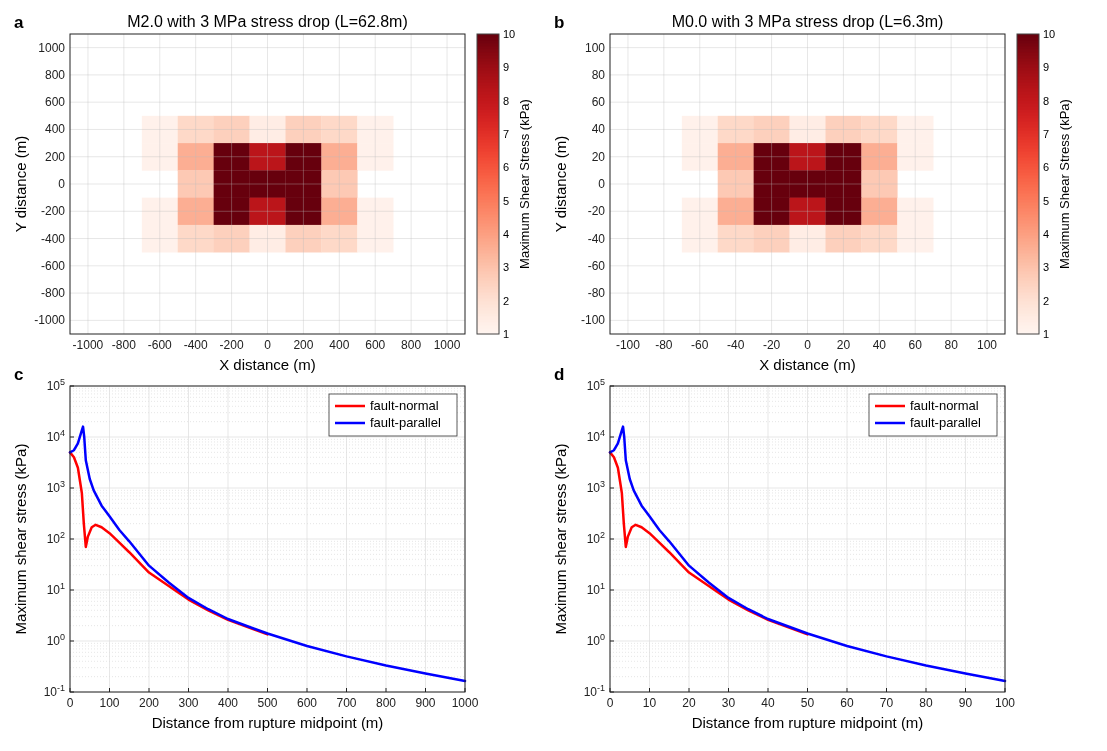 The height and width of the screenshot is (751, 1107). Describe the element at coordinates (267, 703) in the screenshot. I see `x-tick-label: 500` at that location.